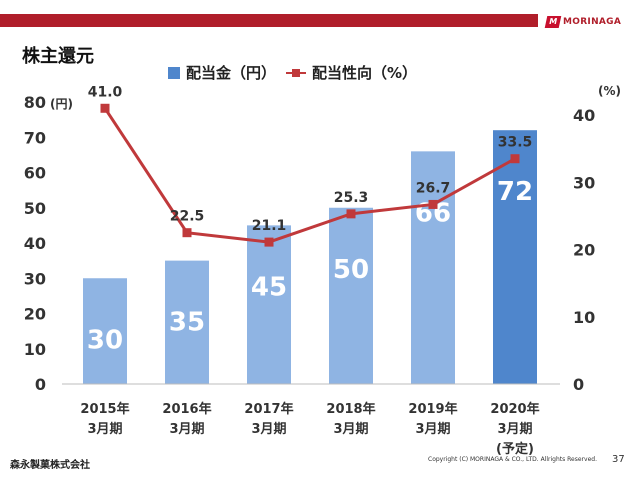 This screenshot has width=640, height=480. Describe the element at coordinates (351, 270) in the screenshot. I see `bar-value-label: 50` at that location.